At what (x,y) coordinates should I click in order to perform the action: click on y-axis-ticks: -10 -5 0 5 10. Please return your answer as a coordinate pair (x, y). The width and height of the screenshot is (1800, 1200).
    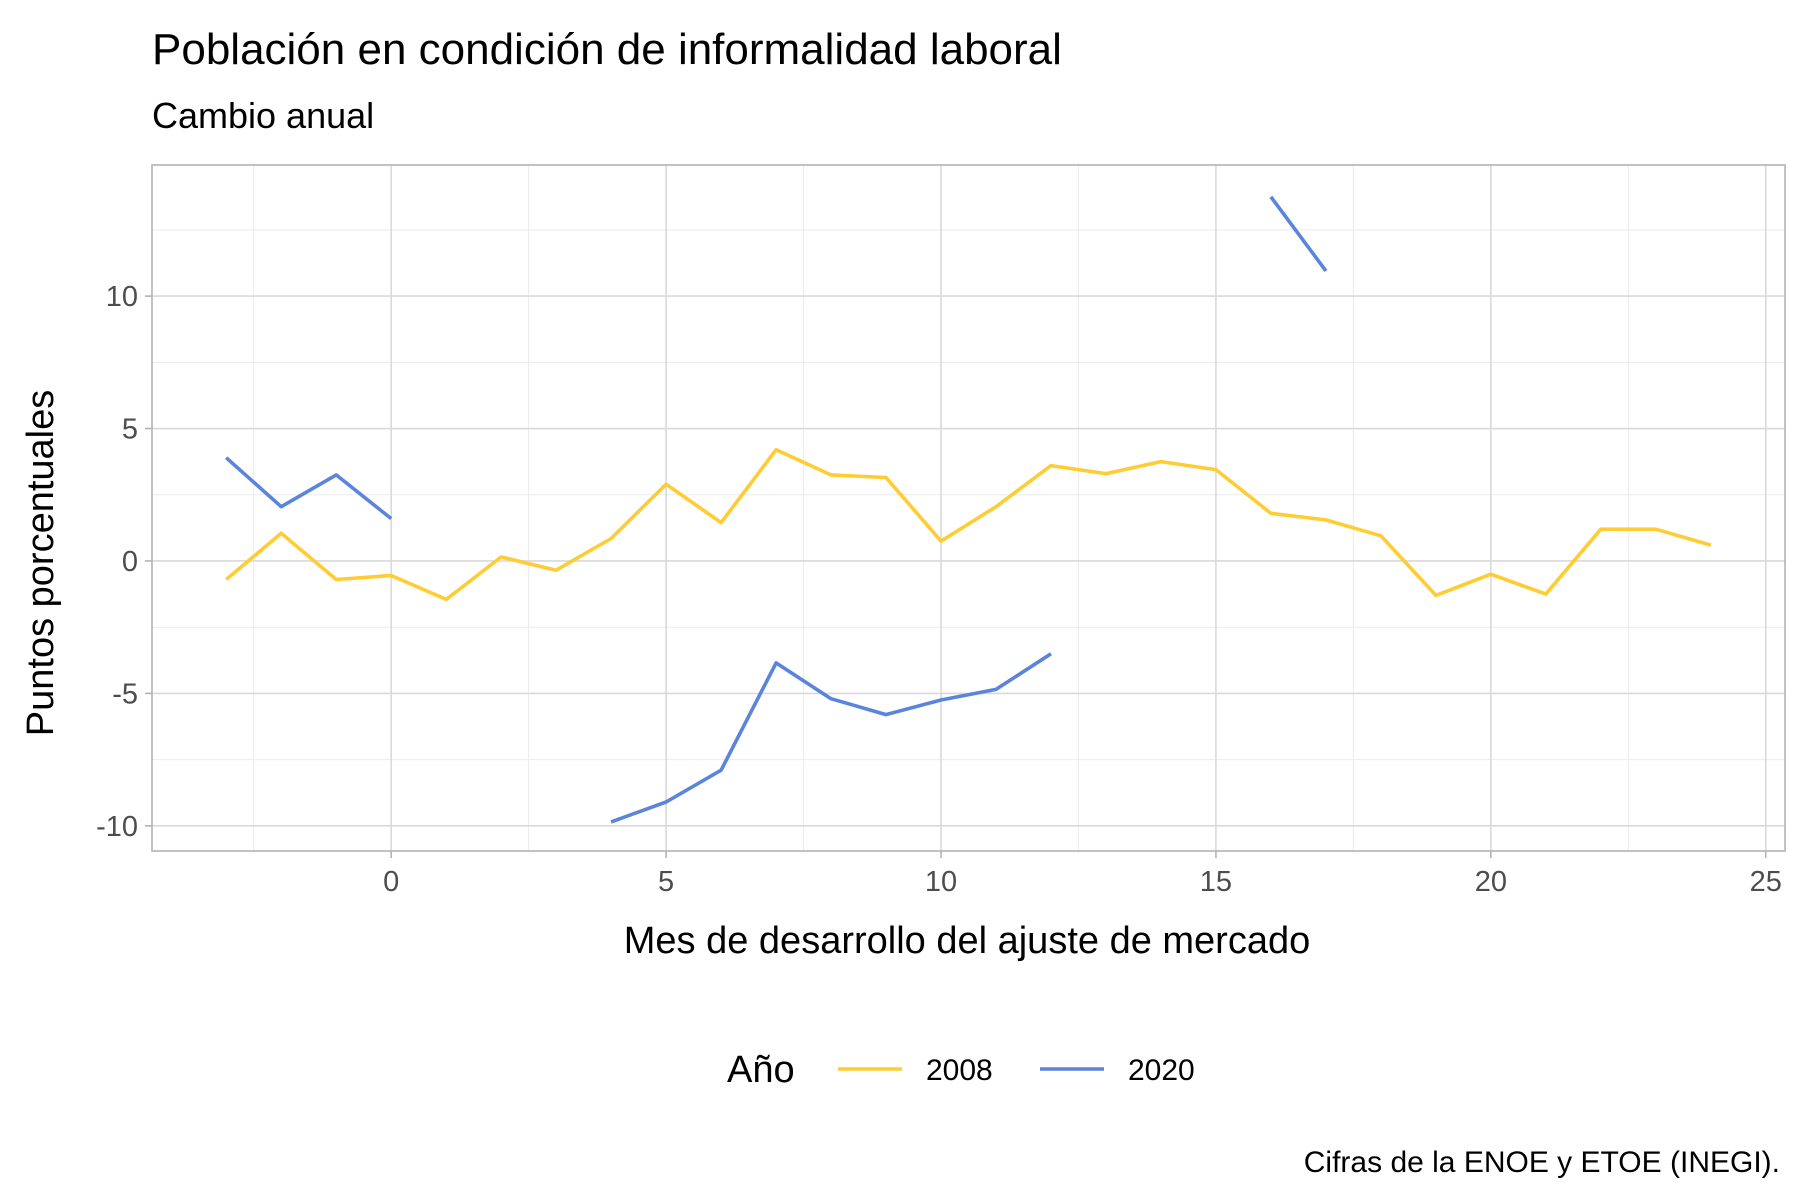
    Looking at the image, I should click on (124, 562).